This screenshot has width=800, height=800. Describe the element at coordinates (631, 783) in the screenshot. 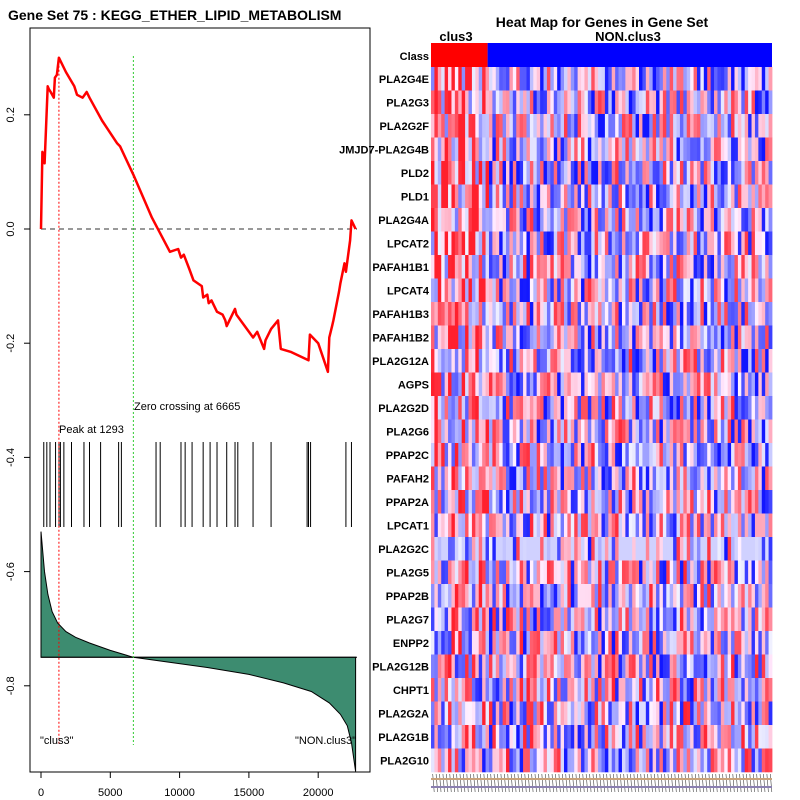

I see `sample-label-mark` at that location.